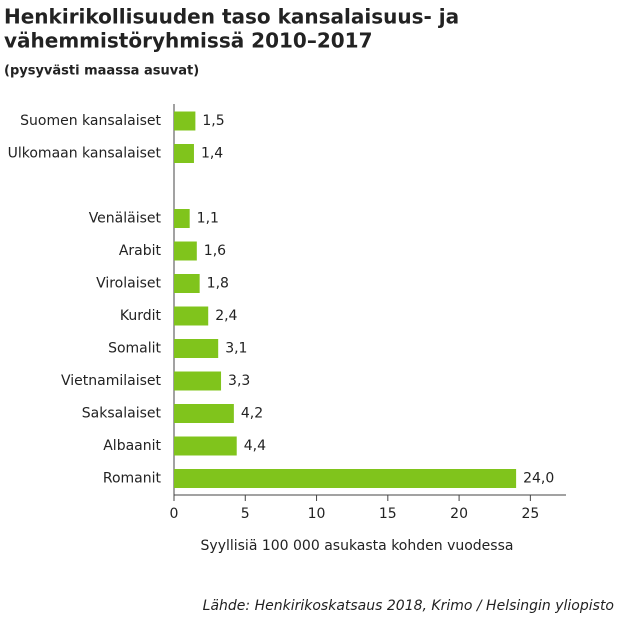  Describe the element at coordinates (212, 154) in the screenshot. I see `data-label: 1,4` at that location.